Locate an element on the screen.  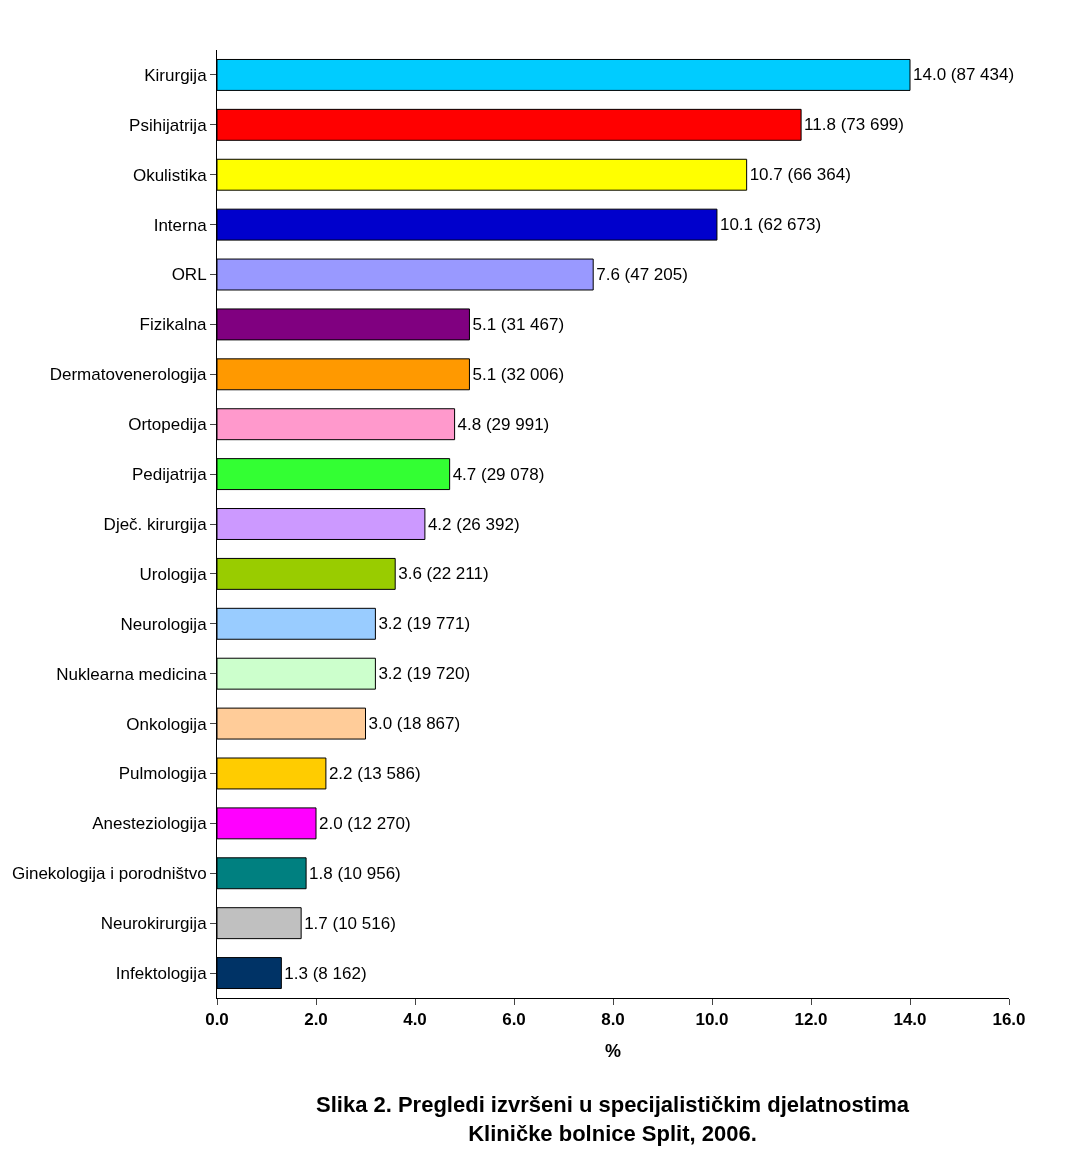
y-tick-label: Ginekologija i porodništvo is located at coordinates (109, 874).